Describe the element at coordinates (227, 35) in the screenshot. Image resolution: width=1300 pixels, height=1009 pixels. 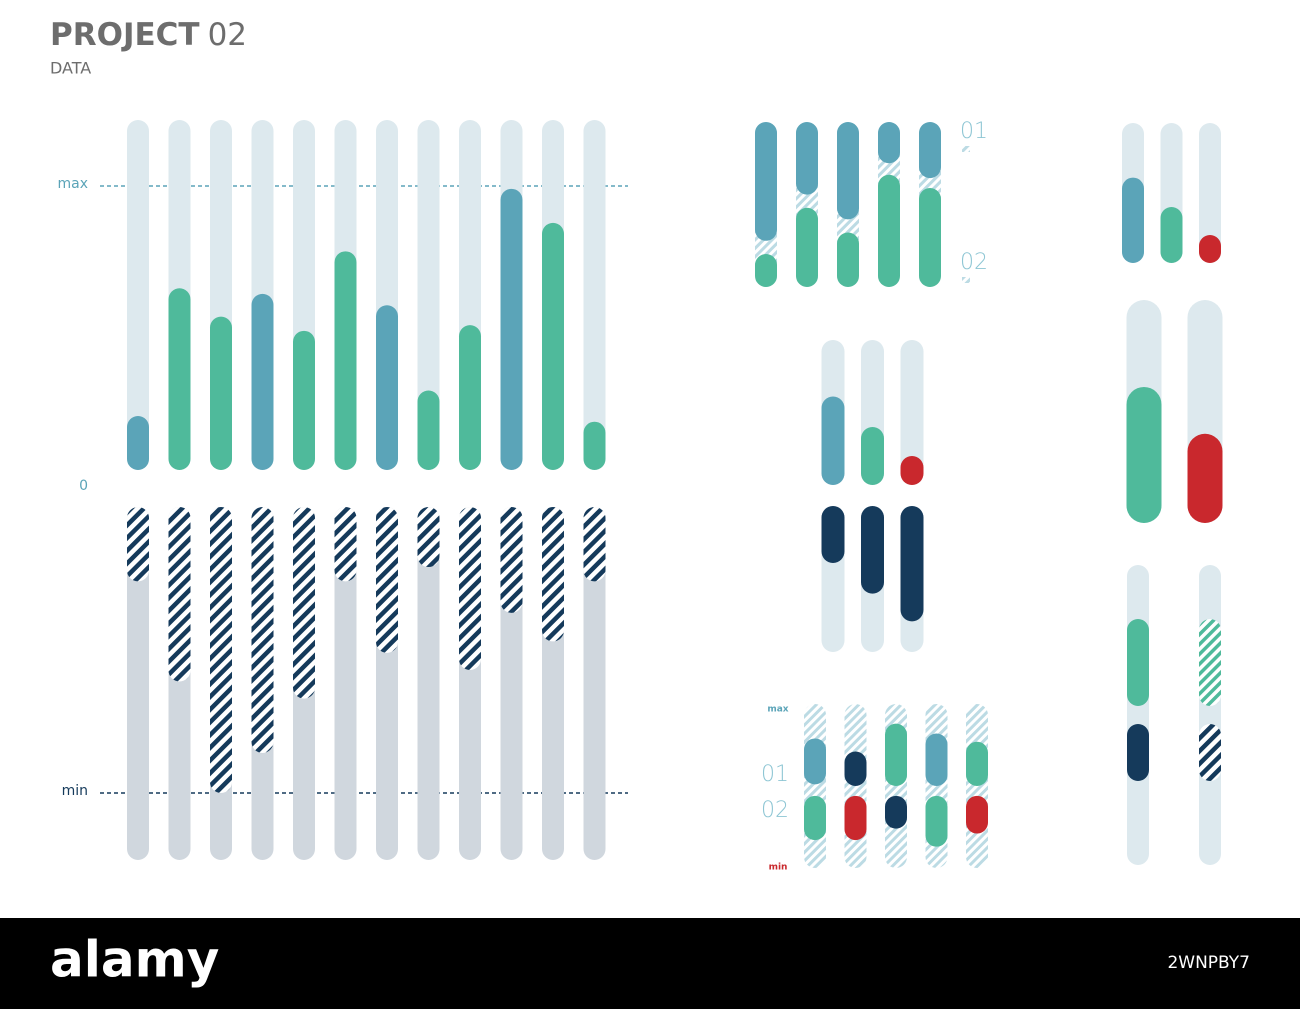
I see `title-number: 02` at that location.